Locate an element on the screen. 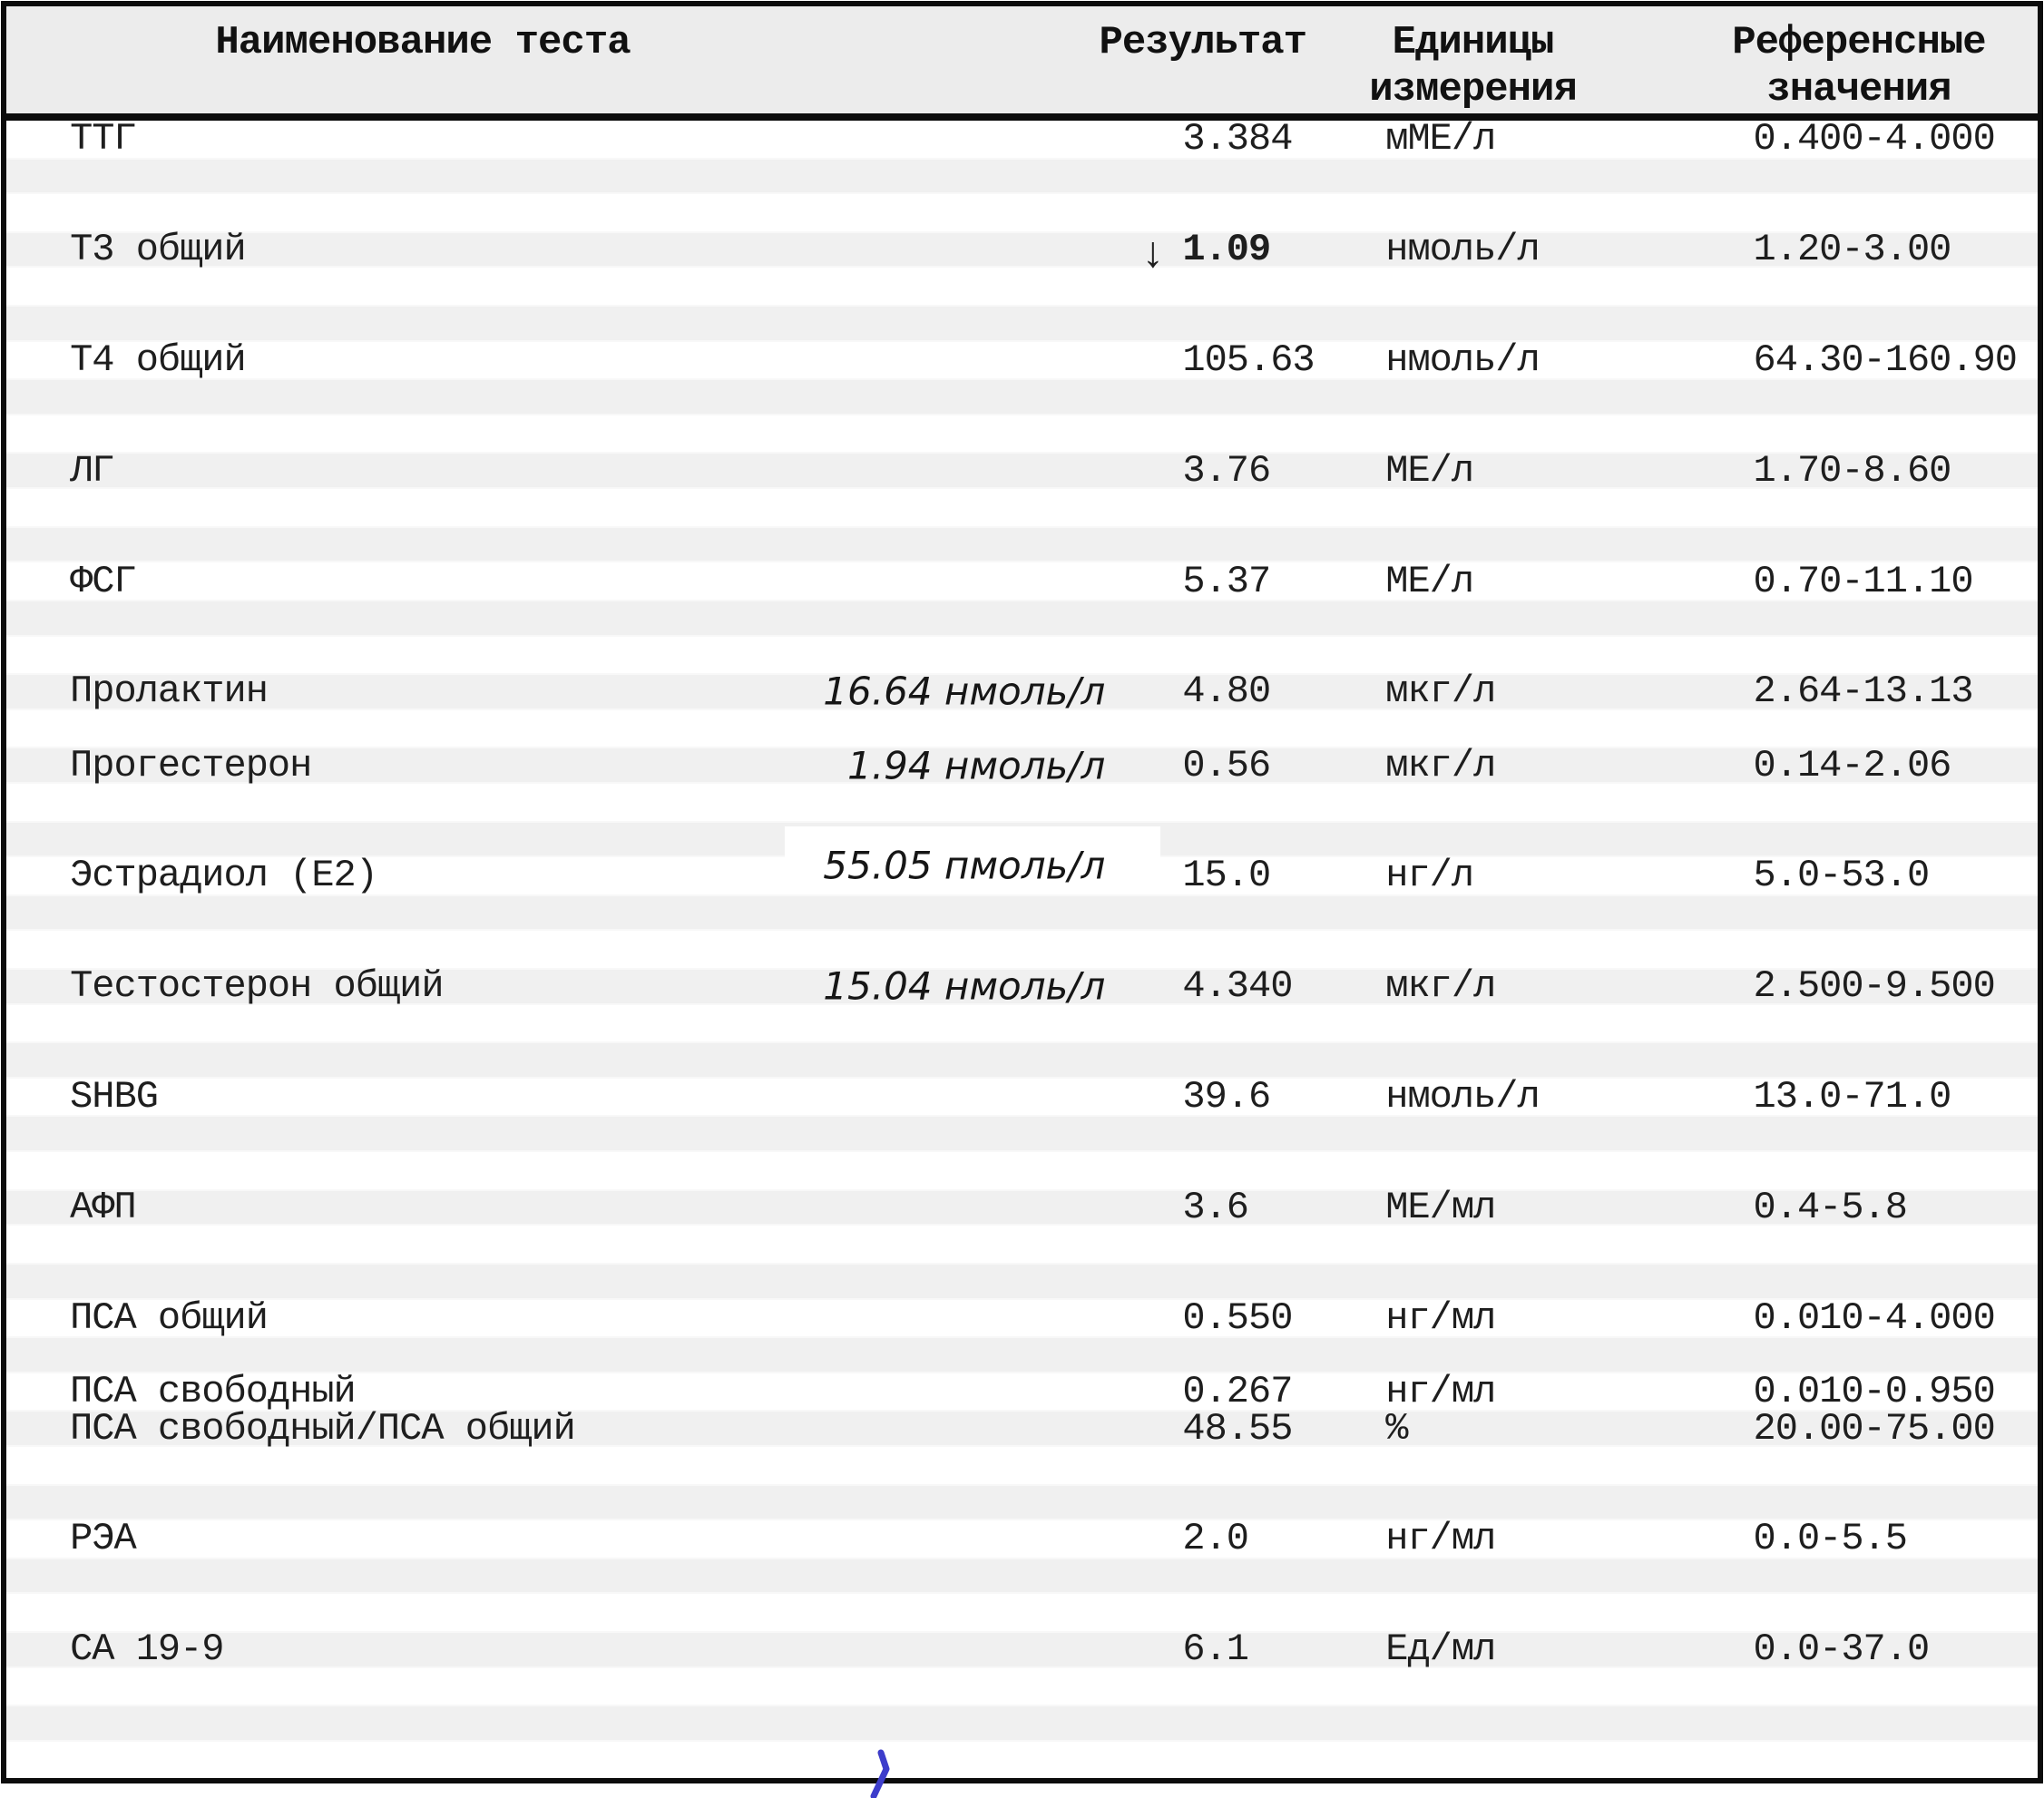 This screenshot has height=1798, width=2044. test-name-cell: ФСГ is located at coordinates (103, 581).